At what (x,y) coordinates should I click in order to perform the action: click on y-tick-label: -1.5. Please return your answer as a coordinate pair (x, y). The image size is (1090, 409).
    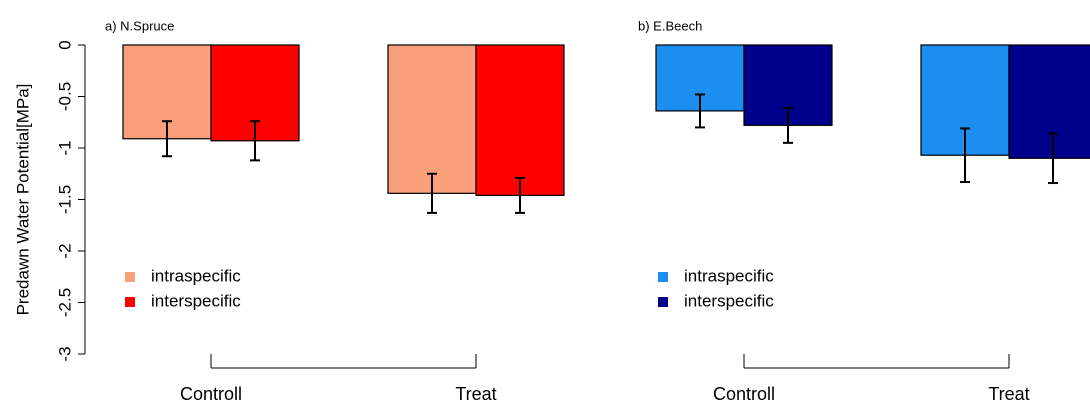
    Looking at the image, I should click on (64, 199).